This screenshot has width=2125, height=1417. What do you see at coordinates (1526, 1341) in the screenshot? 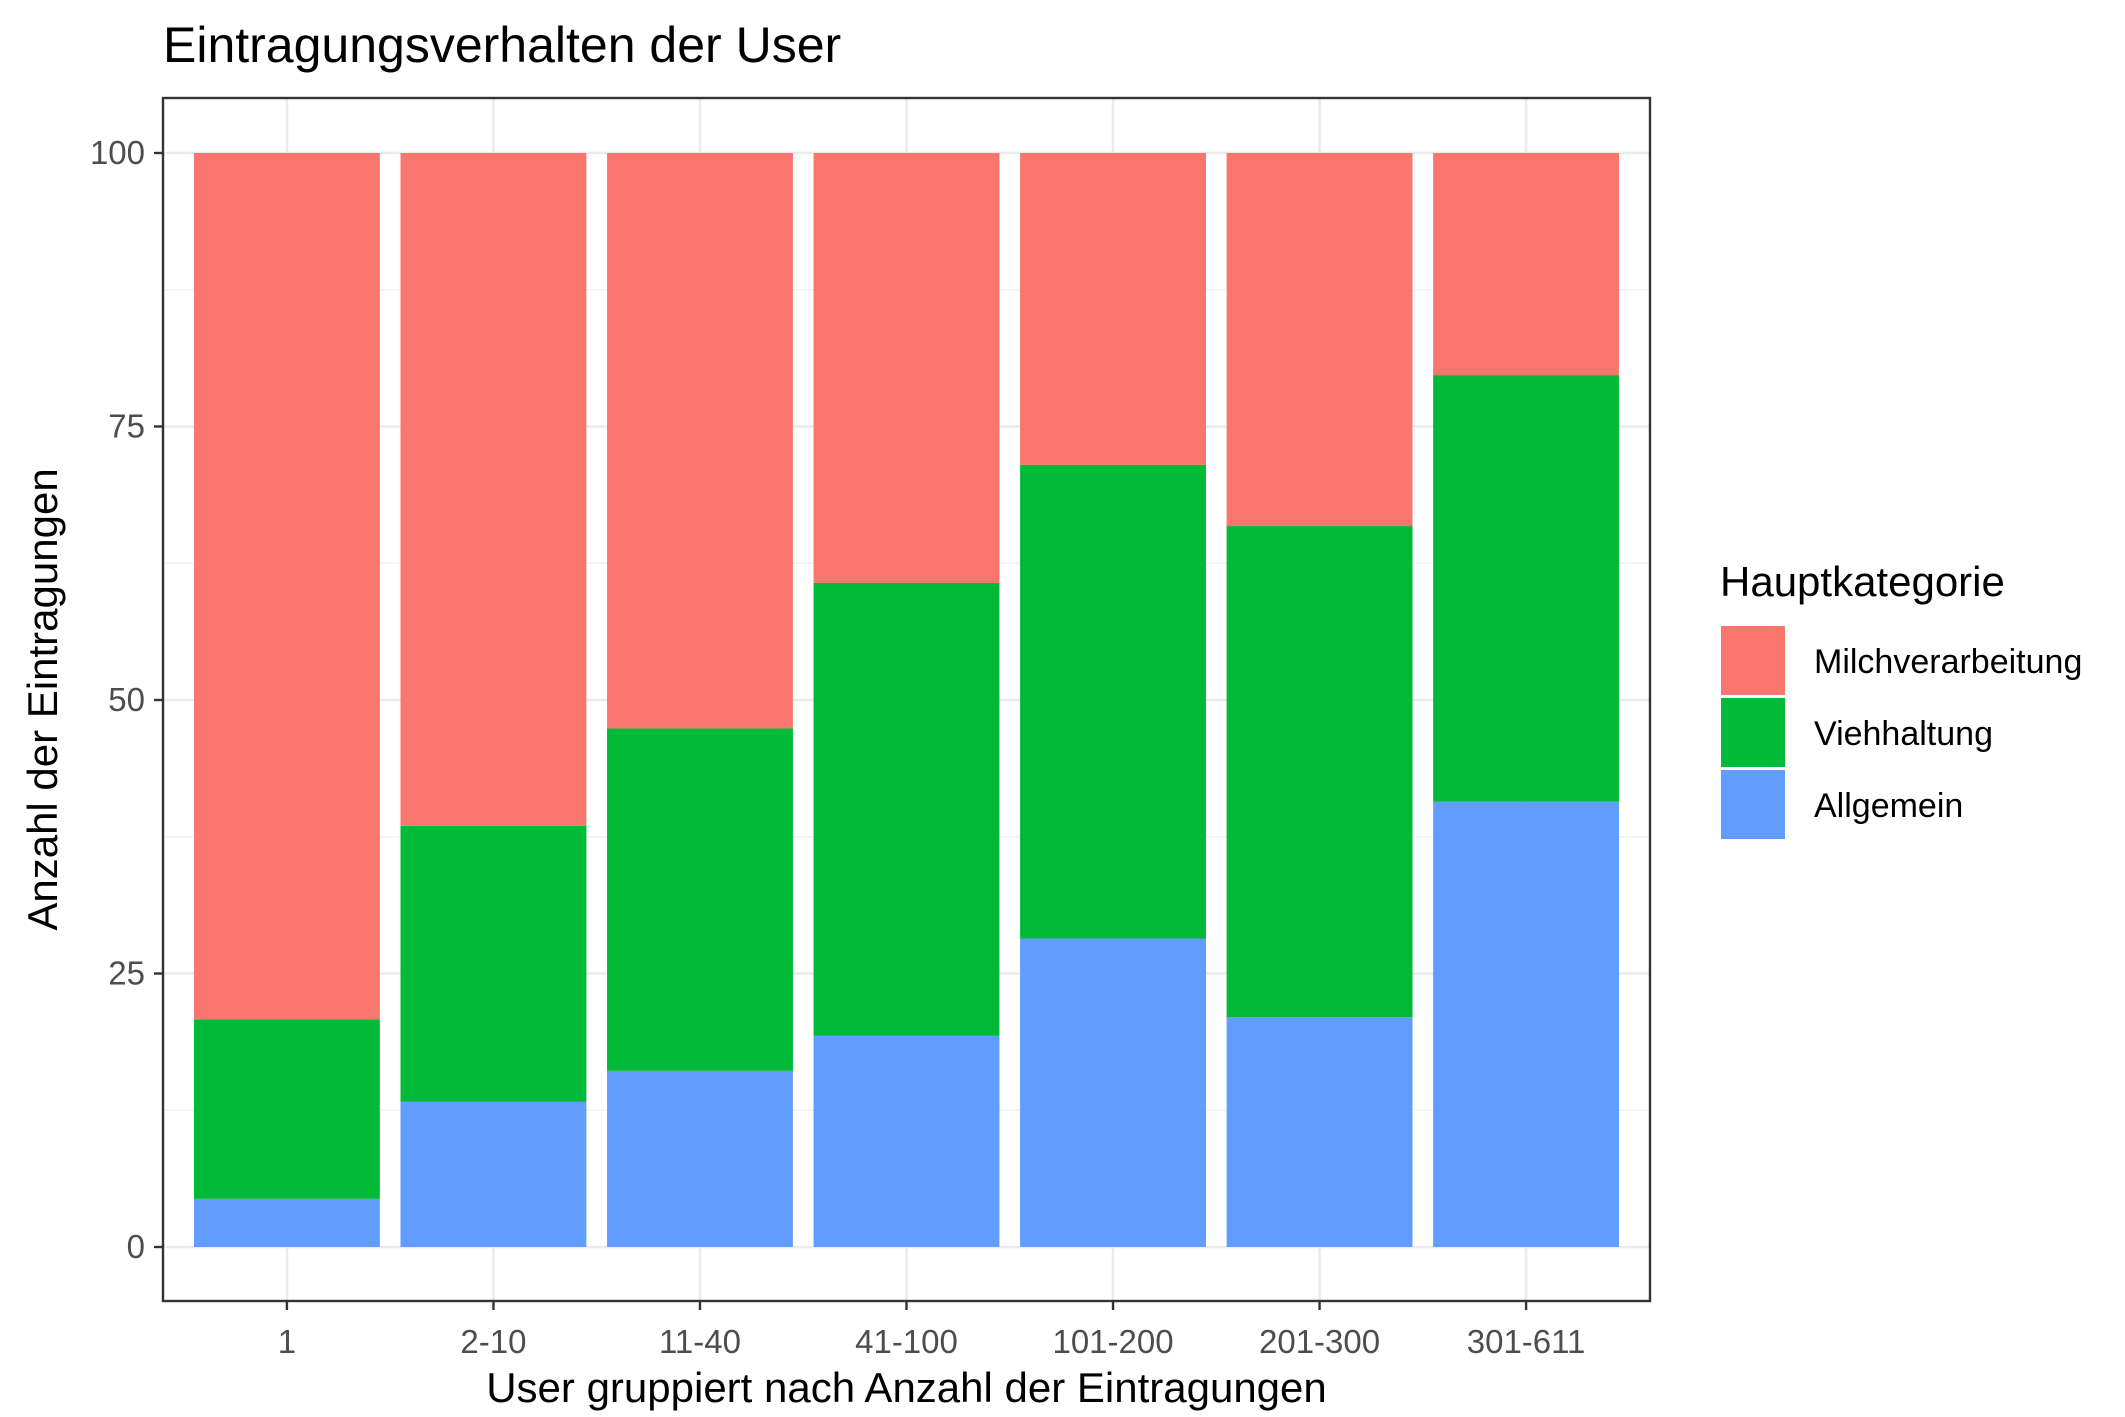
I see `x-tick-label: 301-611` at bounding box center [1526, 1341].